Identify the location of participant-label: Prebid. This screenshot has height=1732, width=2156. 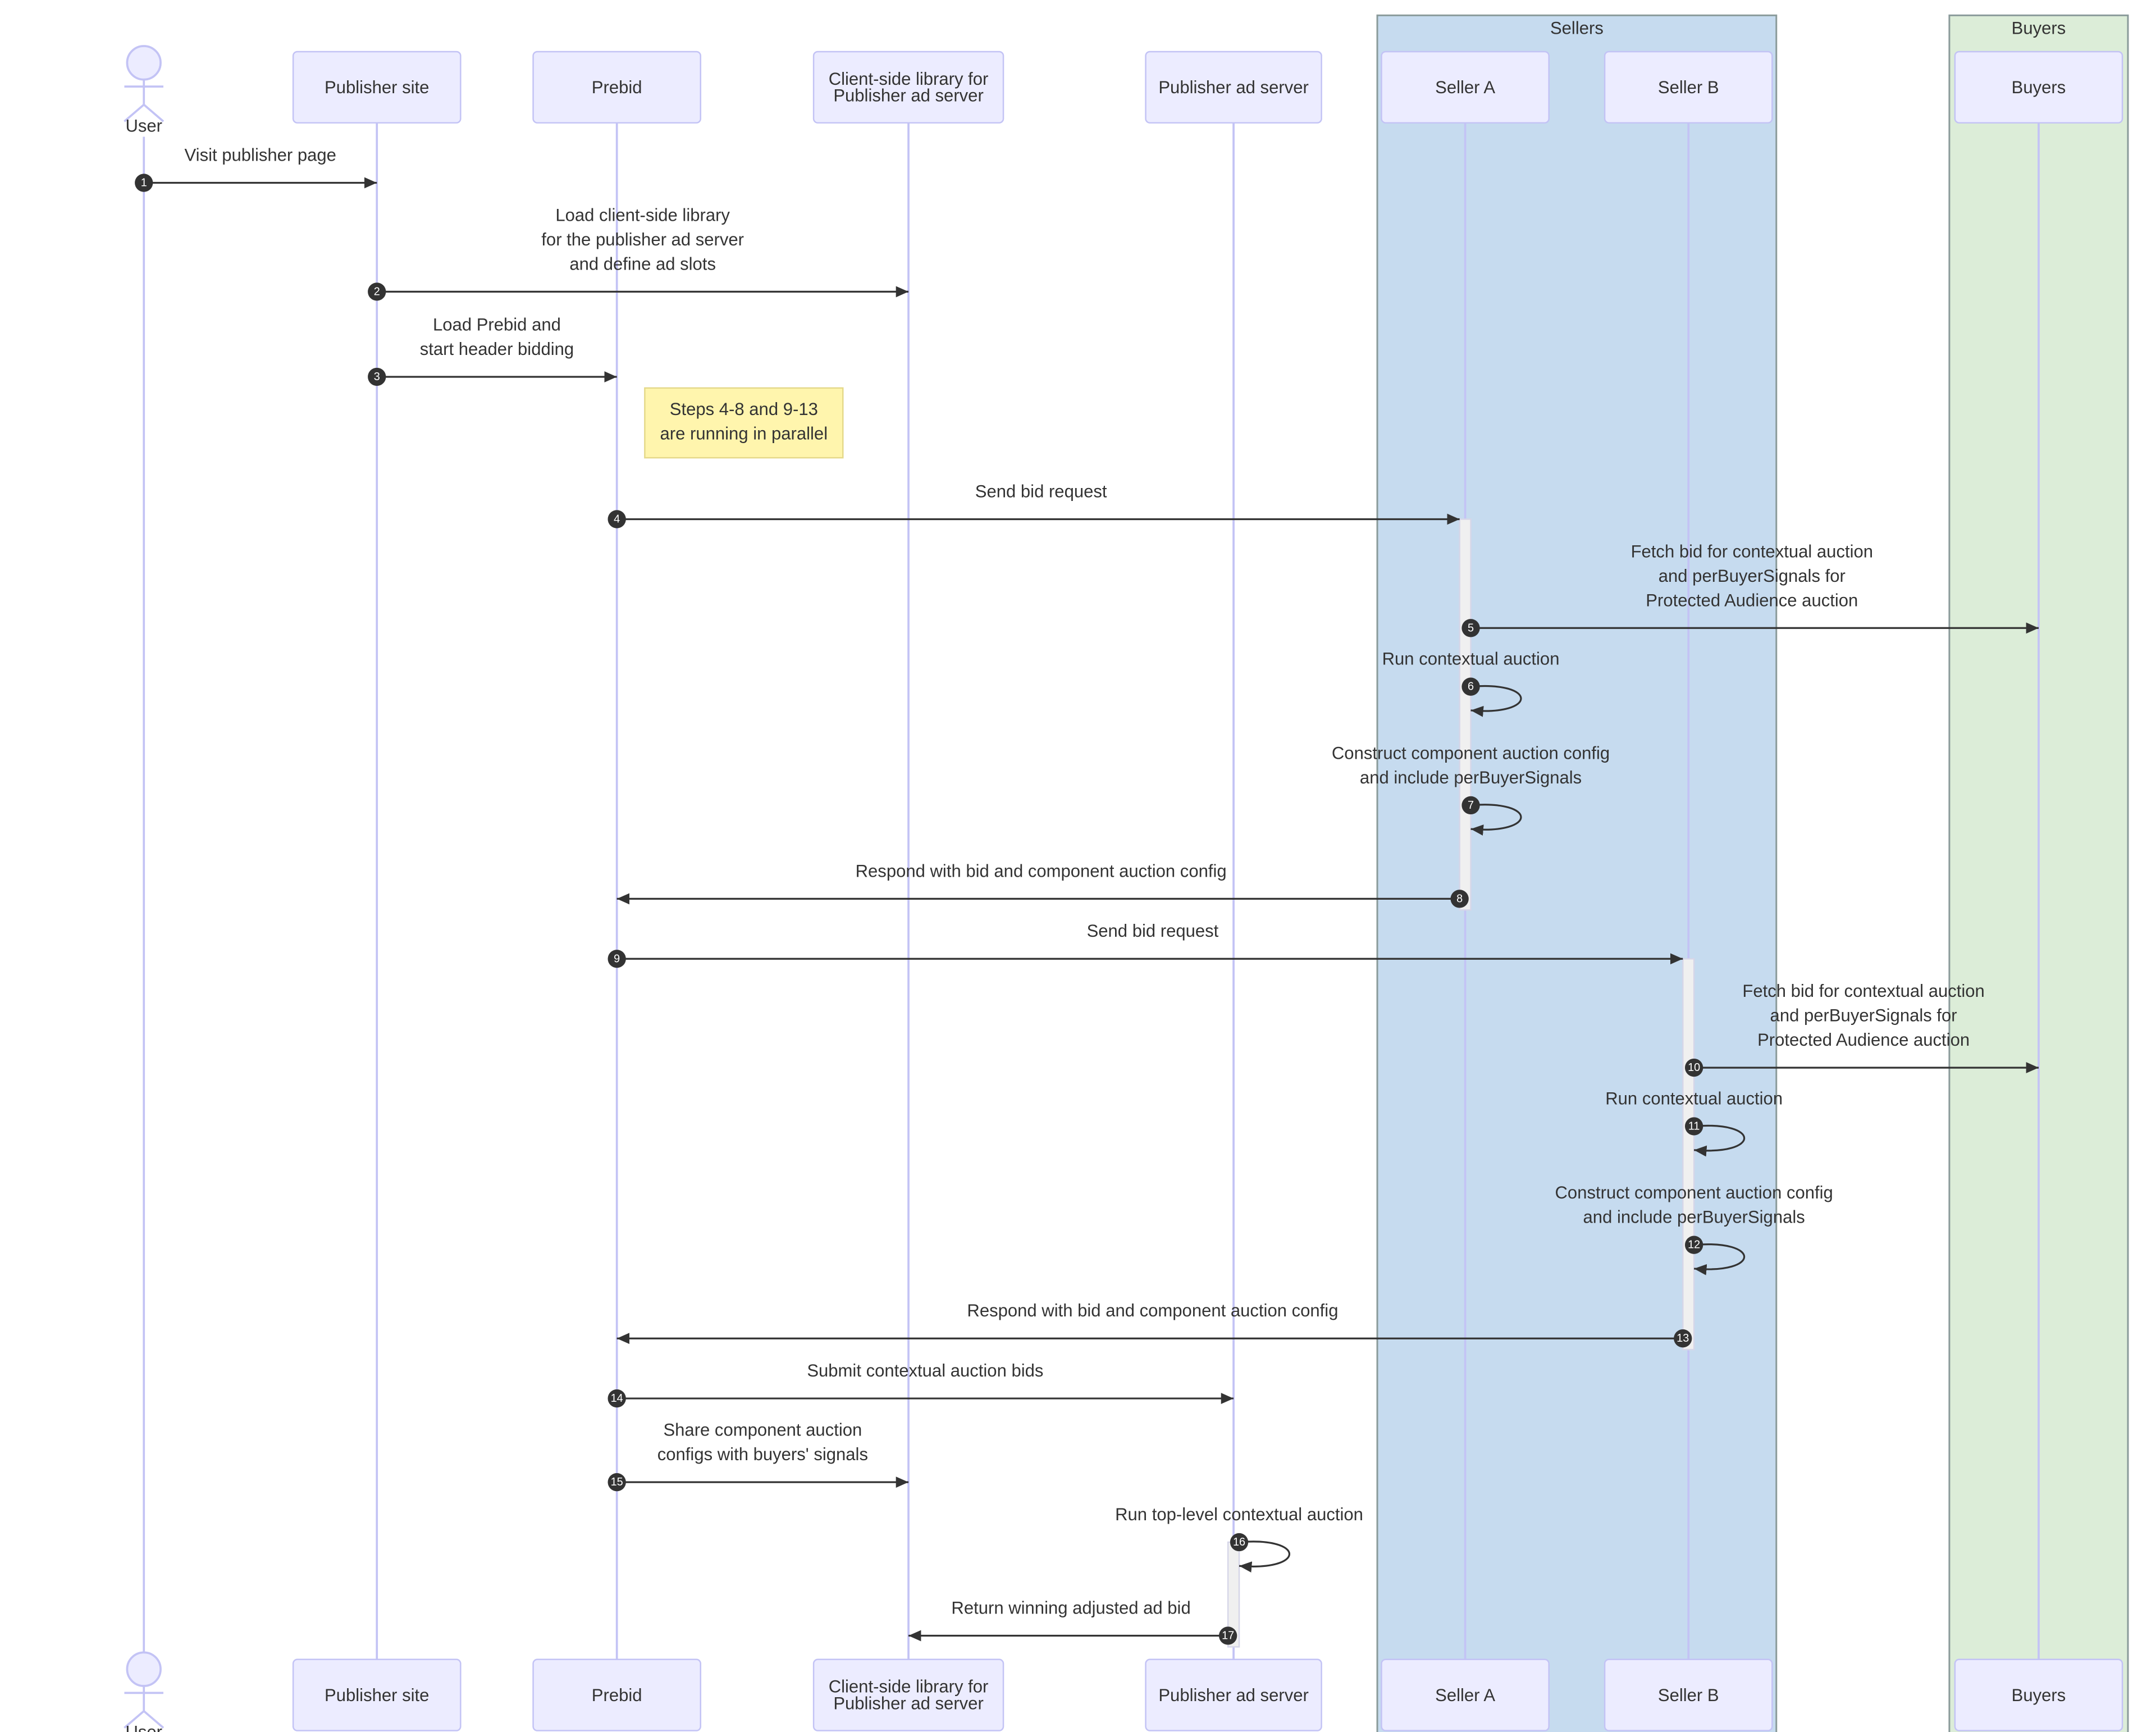
(617, 1695).